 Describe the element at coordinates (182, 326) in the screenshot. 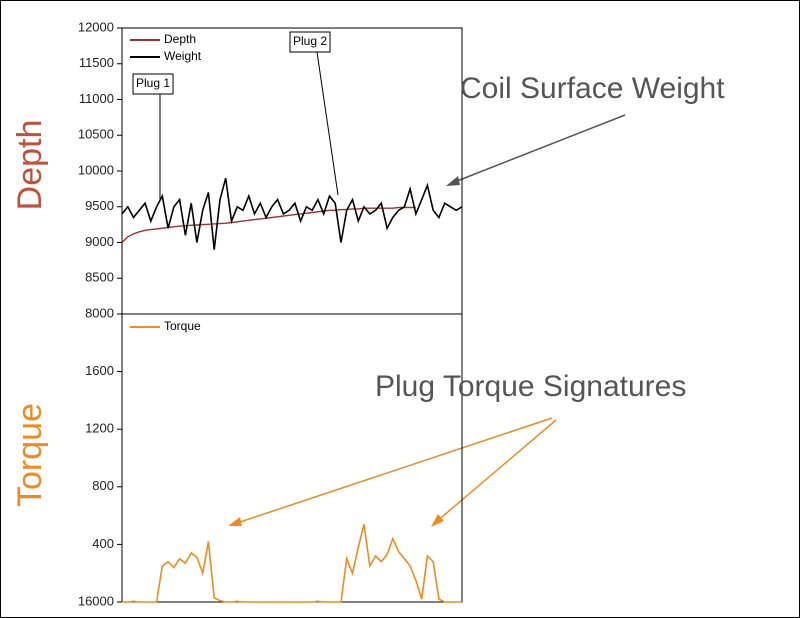

I see `legend-label: Torque` at that location.